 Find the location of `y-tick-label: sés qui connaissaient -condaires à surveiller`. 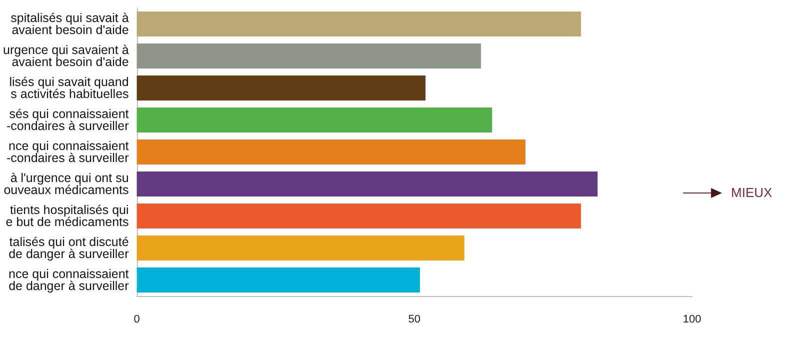

y-tick-label: sés qui connaissaient -condaires à surveiller is located at coordinates (68, 120).